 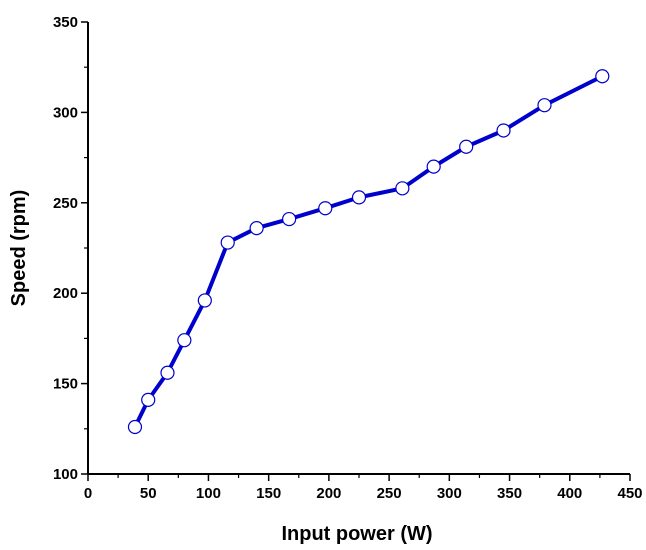 What do you see at coordinates (509, 493) in the screenshot?
I see `x-tick-label: 350` at bounding box center [509, 493].